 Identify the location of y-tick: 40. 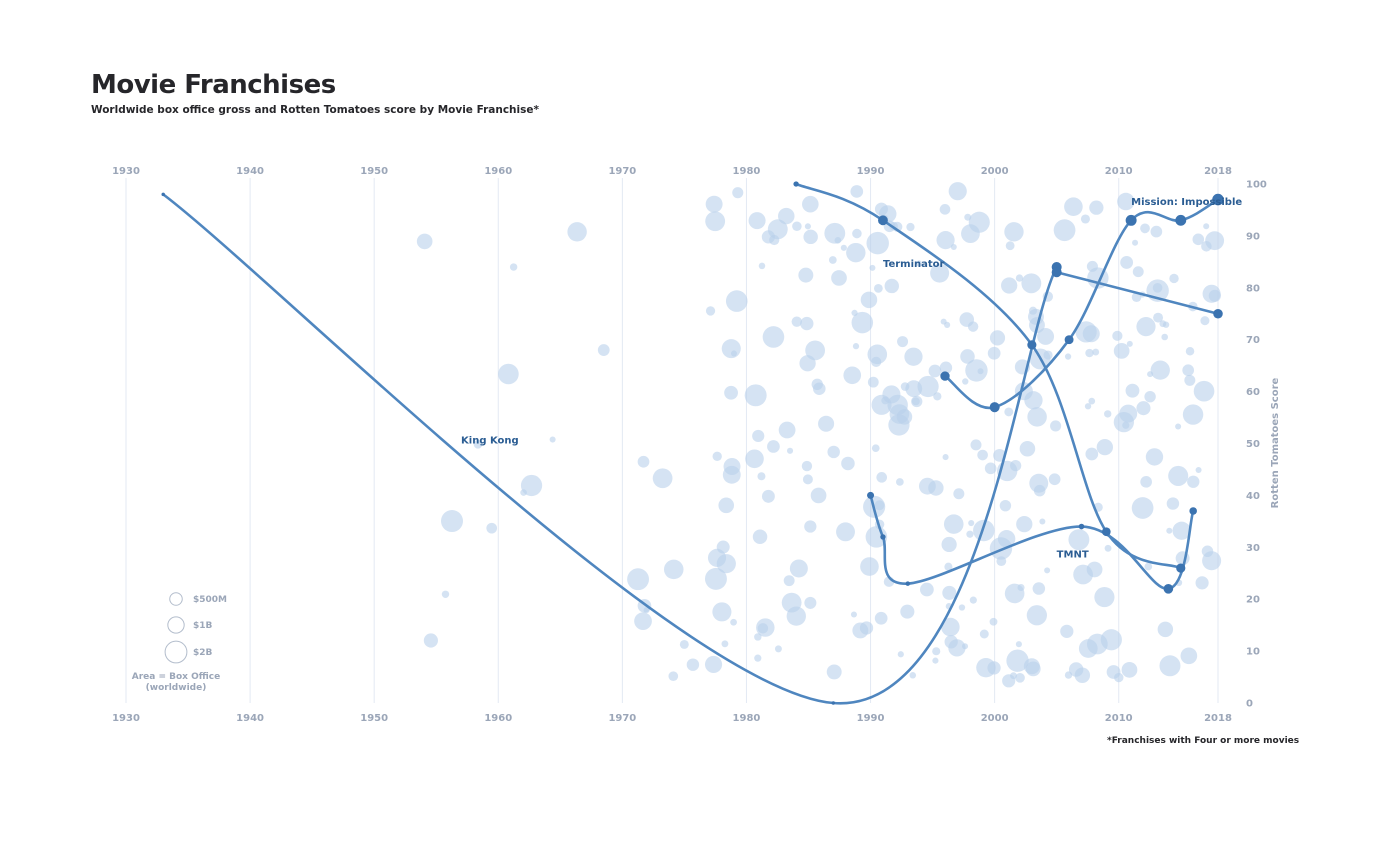
(1253, 496).